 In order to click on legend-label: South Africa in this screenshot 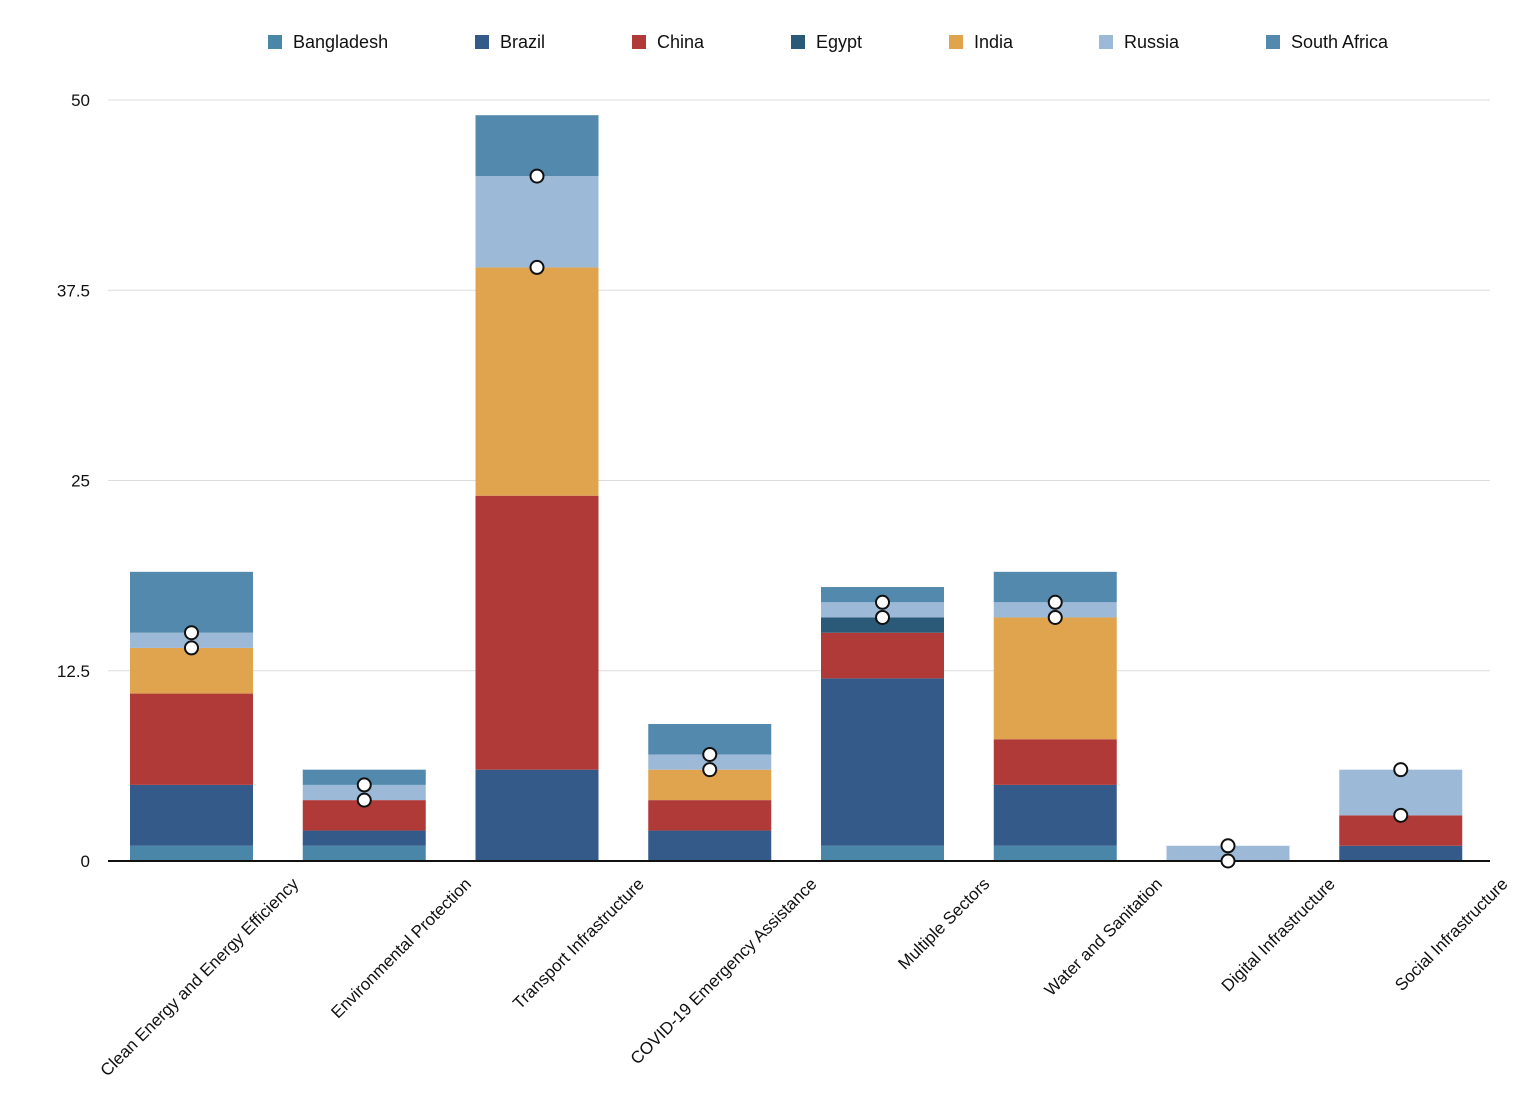, I will do `click(1340, 41)`.